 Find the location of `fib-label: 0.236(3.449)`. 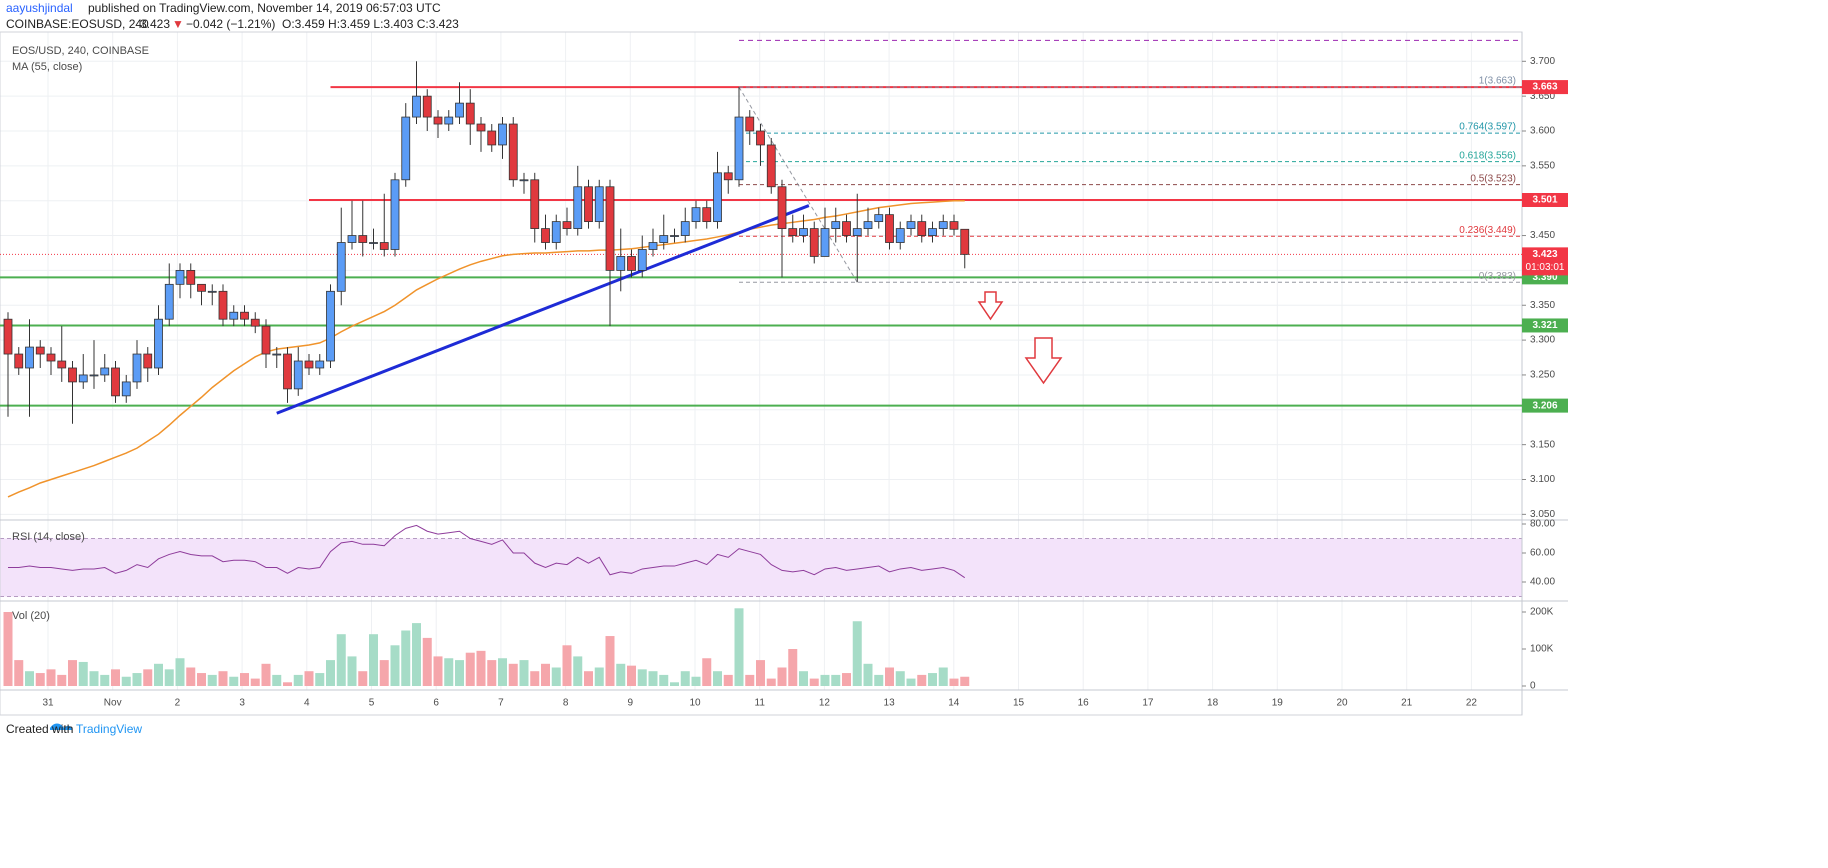

fib-label: 0.236(3.449) is located at coordinates (1487, 230).